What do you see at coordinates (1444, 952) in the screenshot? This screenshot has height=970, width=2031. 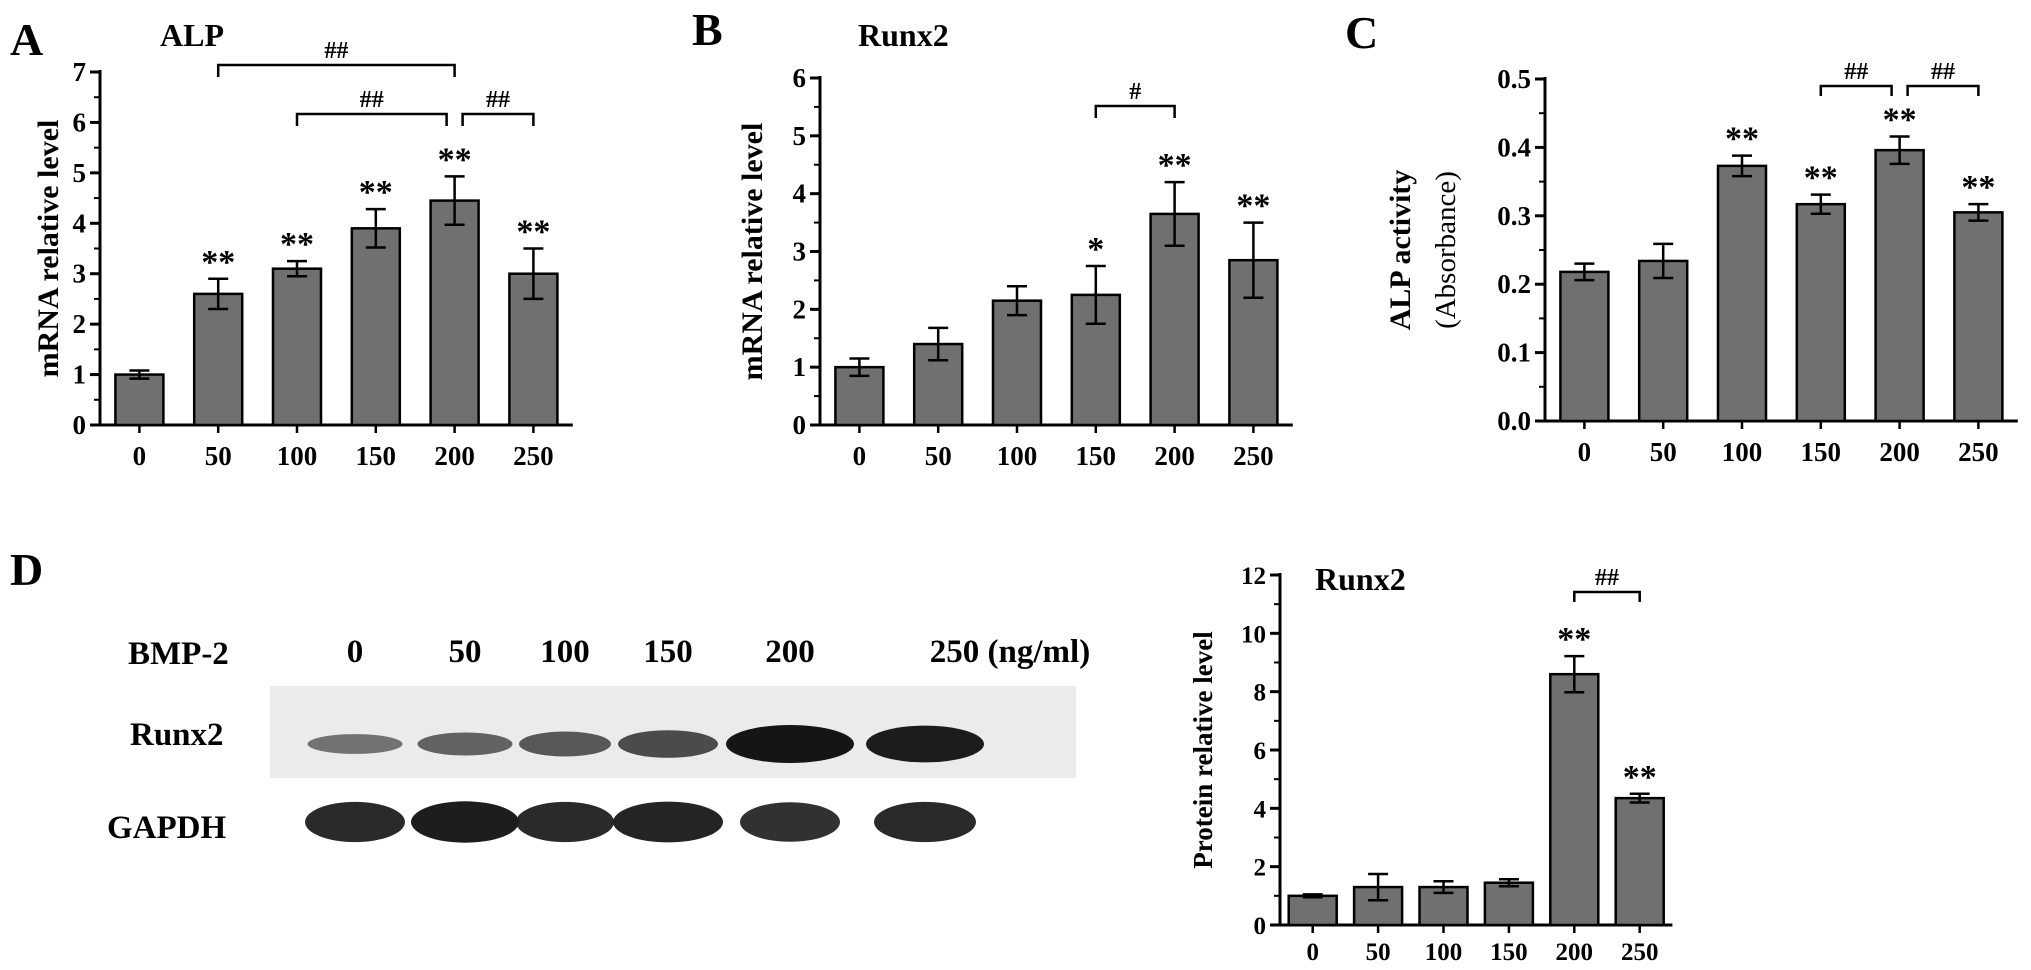 I see `x-tick-label-d-100: 100` at bounding box center [1444, 952].